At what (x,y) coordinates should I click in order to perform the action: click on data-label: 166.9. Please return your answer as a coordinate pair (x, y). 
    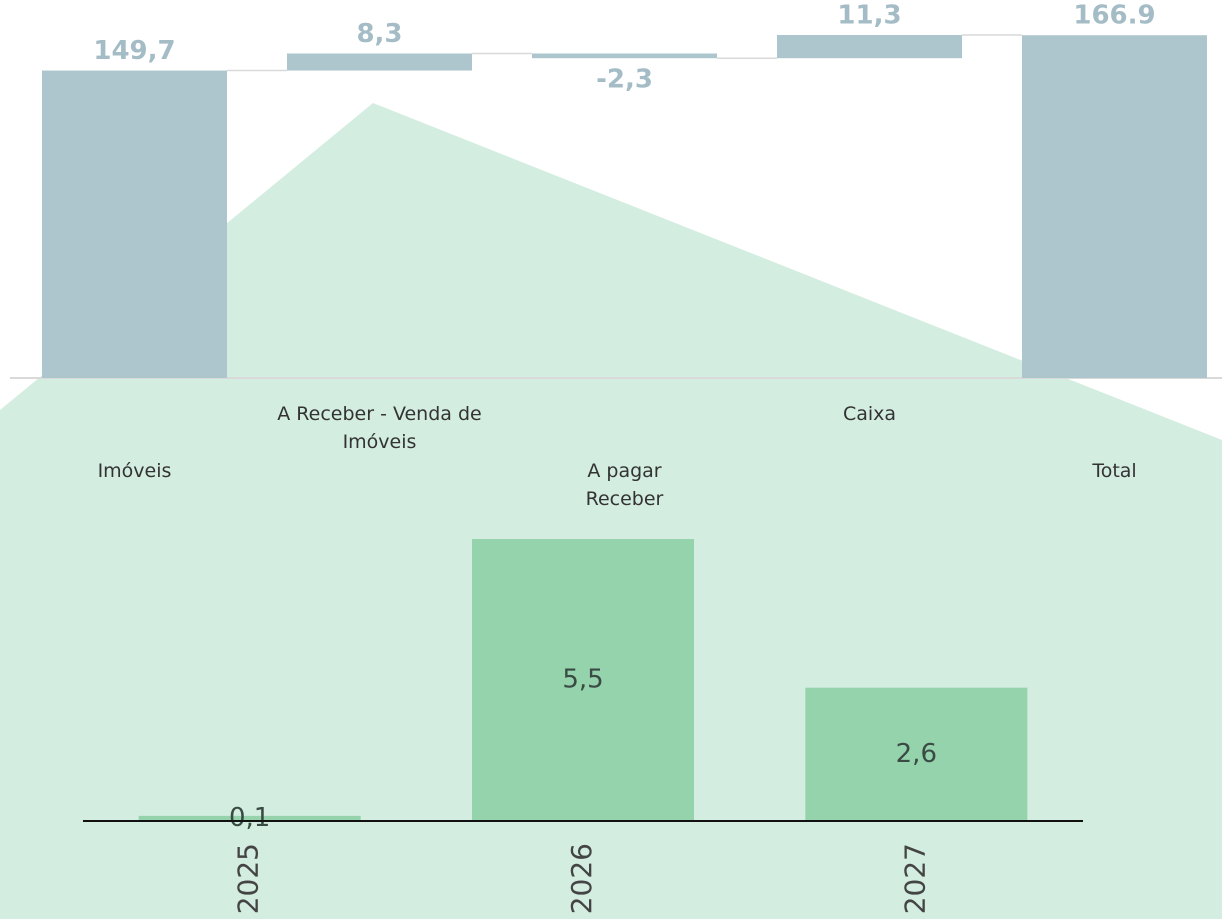
    Looking at the image, I should click on (1114, 16).